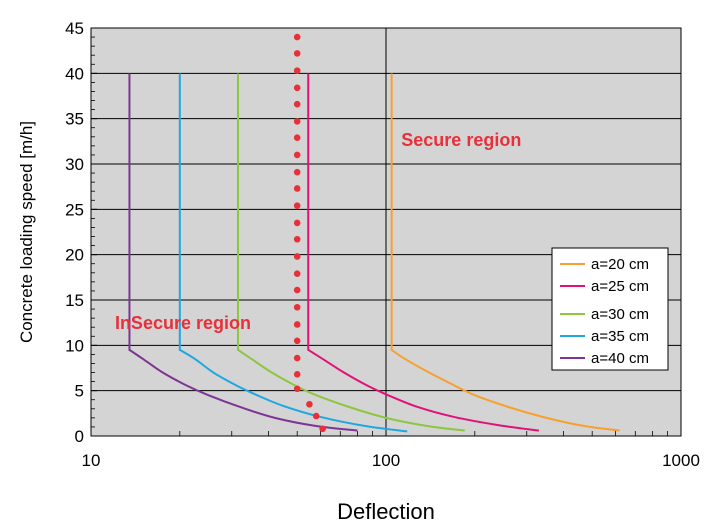  What do you see at coordinates (74, 119) in the screenshot?
I see `y-tick-label: 35` at bounding box center [74, 119].